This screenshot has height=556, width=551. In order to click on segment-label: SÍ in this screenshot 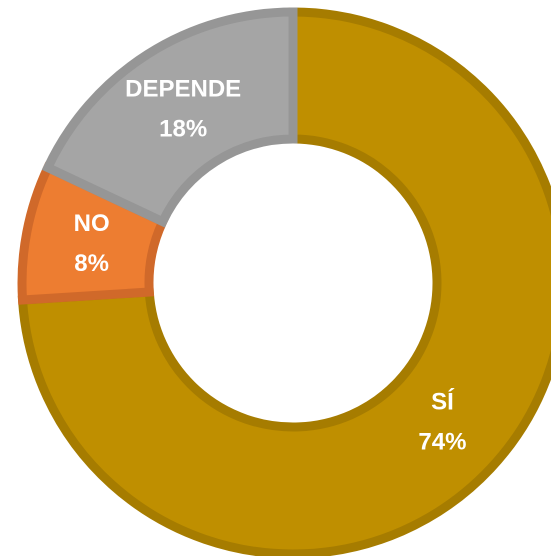, I will do `click(443, 402)`.